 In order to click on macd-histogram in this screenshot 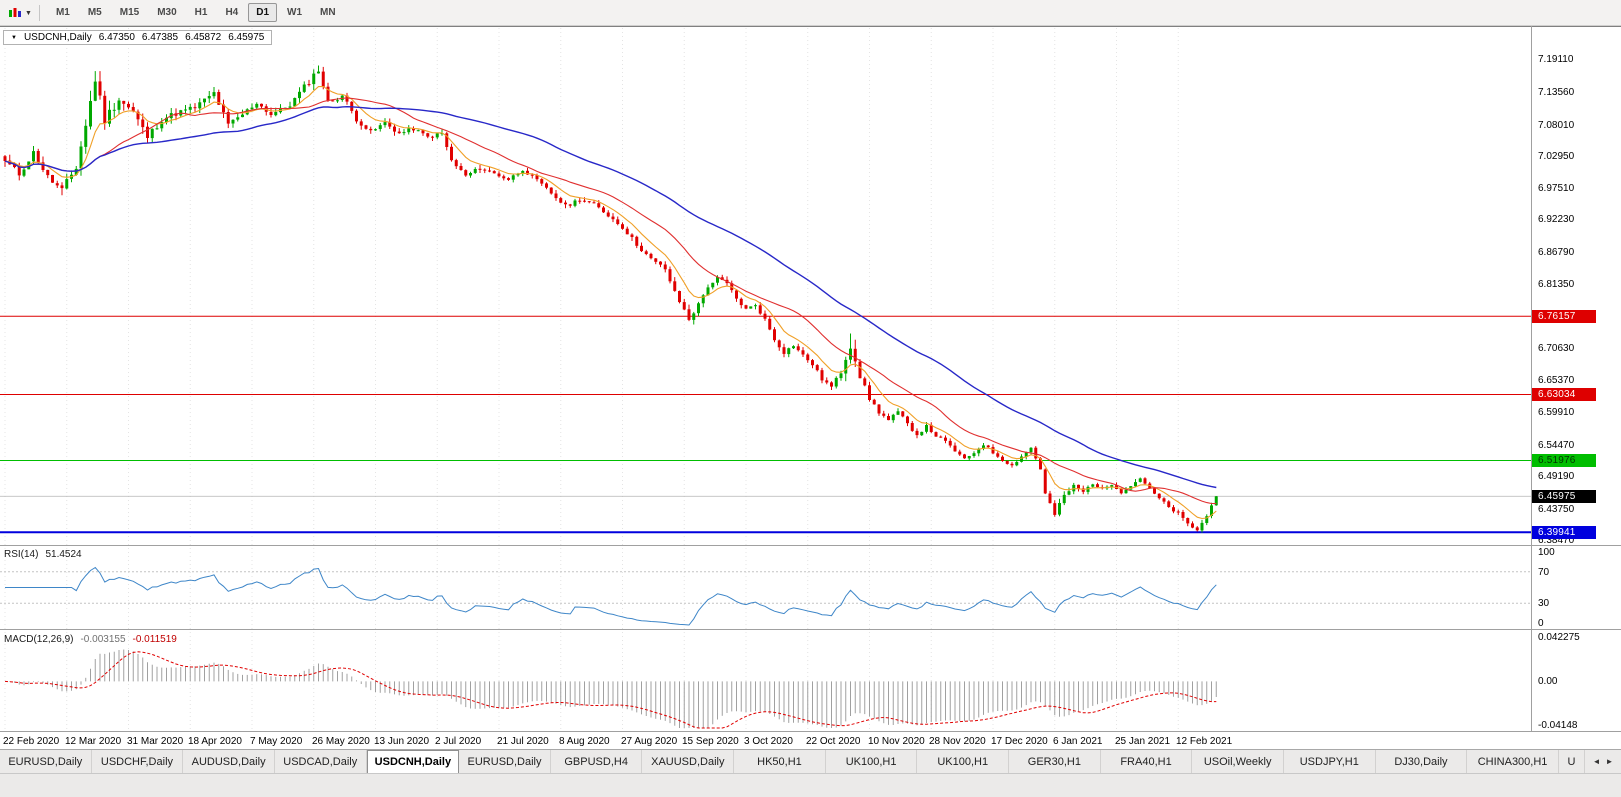, I will do `click(610, 689)`.